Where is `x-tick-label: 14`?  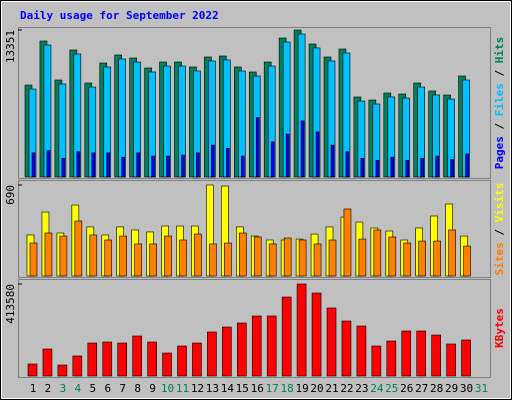 x-tick-label: 14 is located at coordinates (228, 388).